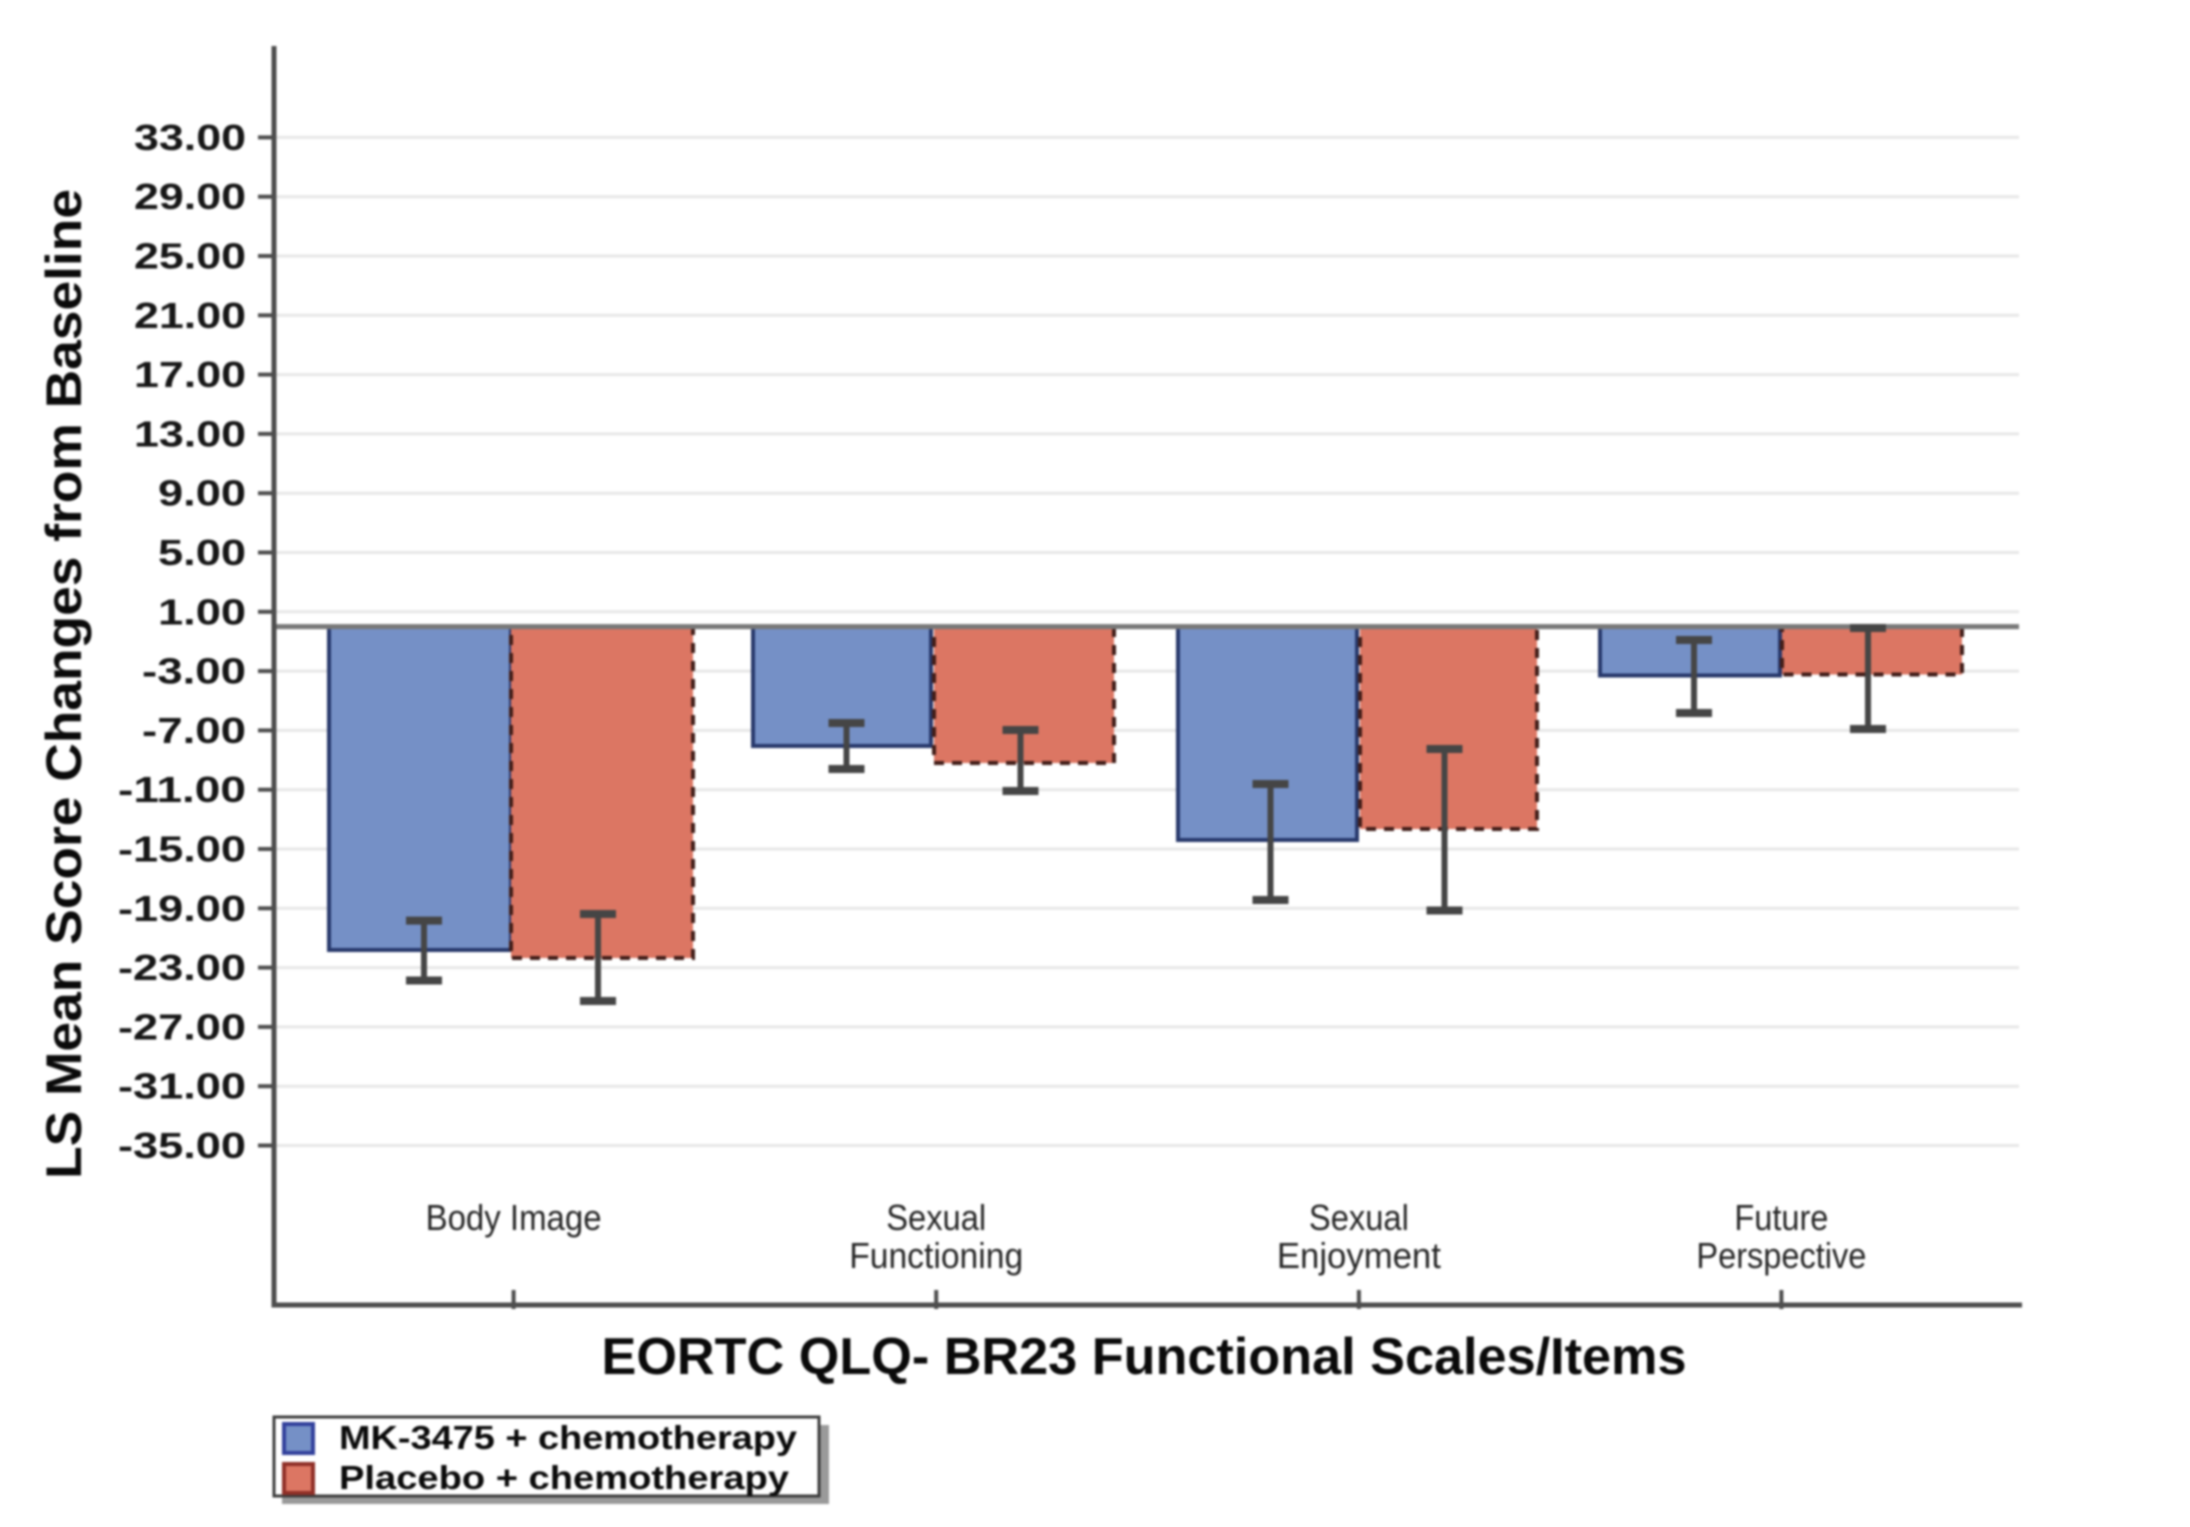  What do you see at coordinates (182, 789) in the screenshot?
I see `svg-text: -11.00` at bounding box center [182, 789].